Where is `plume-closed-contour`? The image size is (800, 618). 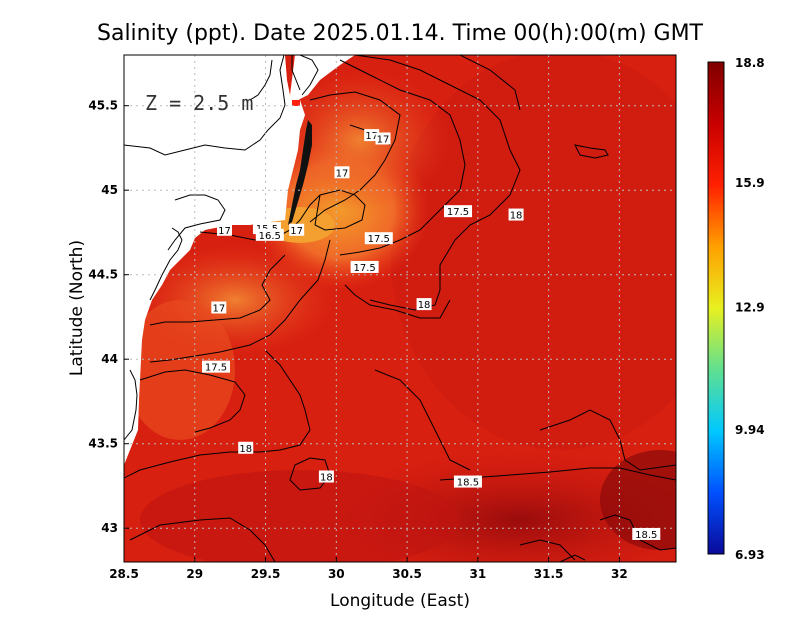
plume-closed-contour is located at coordinates (340, 210).